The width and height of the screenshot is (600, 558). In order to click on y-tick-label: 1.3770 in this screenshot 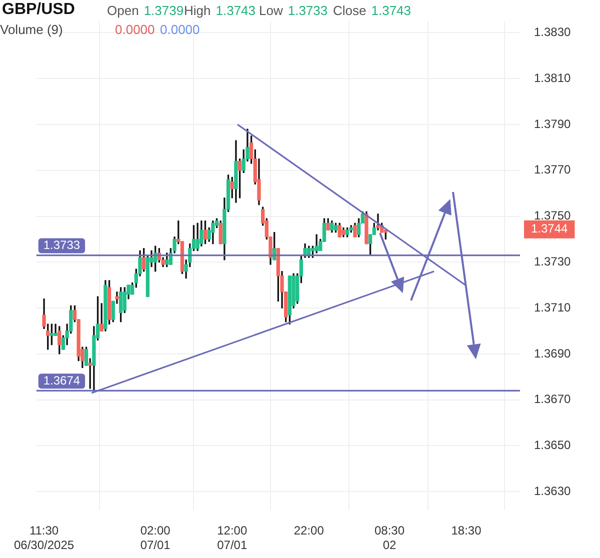, I will do `click(553, 169)`.